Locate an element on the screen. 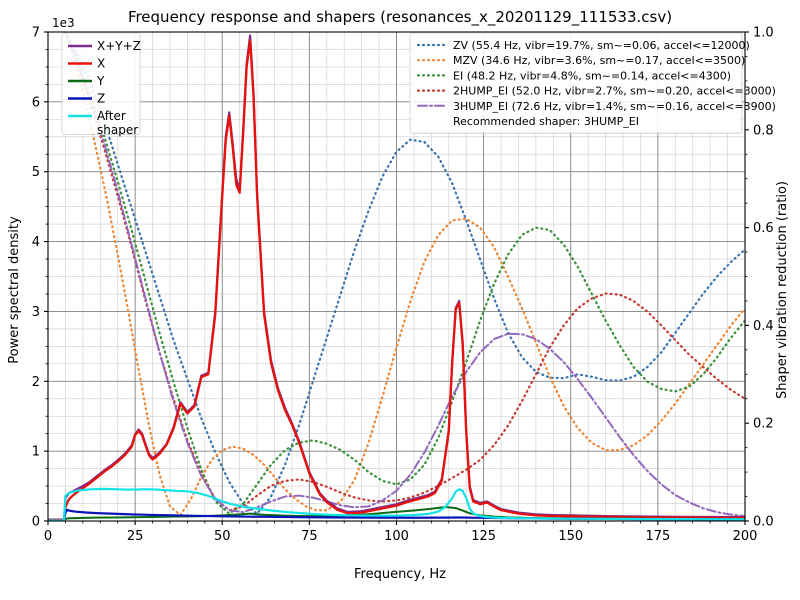  x-tick-label: 175 is located at coordinates (657, 536).